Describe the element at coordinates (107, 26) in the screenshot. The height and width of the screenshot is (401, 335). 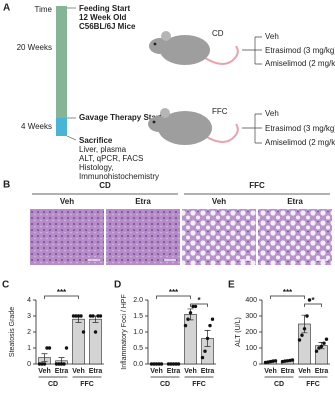
I see `event: C56BL/6J Mice` at that location.